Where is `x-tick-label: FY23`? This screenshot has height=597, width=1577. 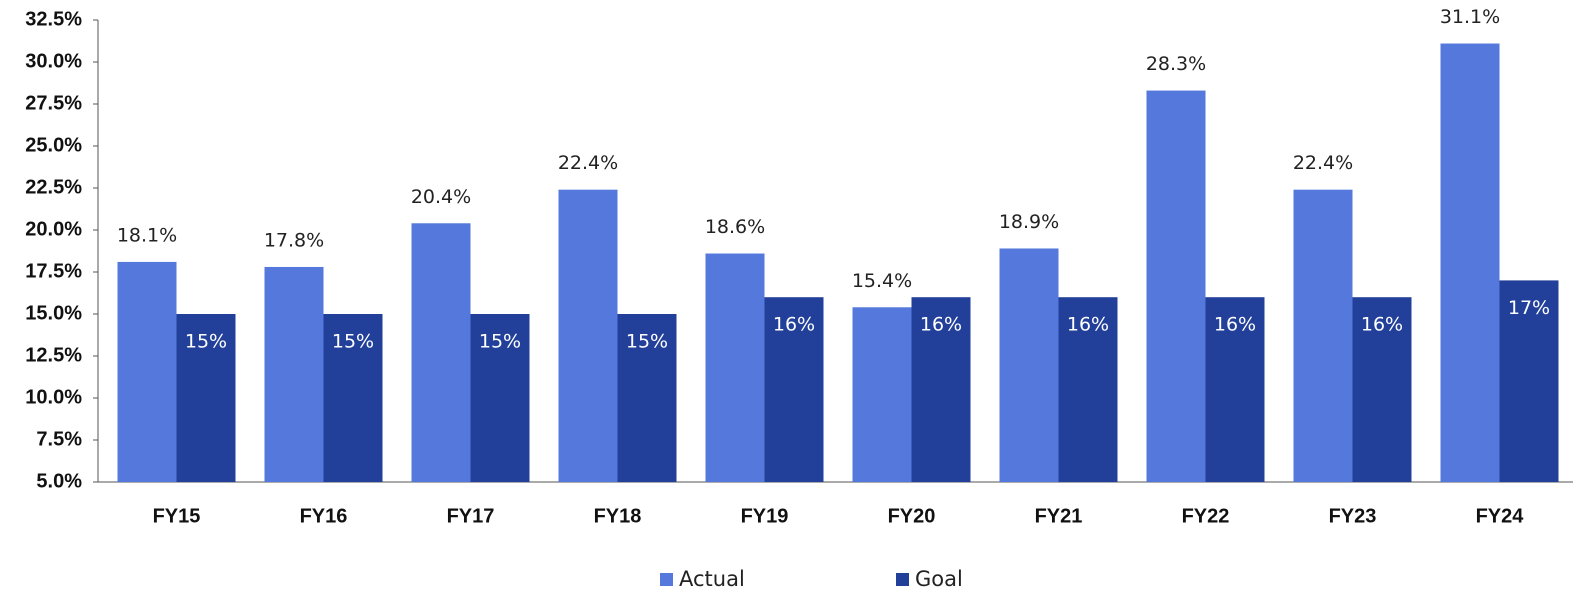
x-tick-label: FY23 is located at coordinates (1353, 516).